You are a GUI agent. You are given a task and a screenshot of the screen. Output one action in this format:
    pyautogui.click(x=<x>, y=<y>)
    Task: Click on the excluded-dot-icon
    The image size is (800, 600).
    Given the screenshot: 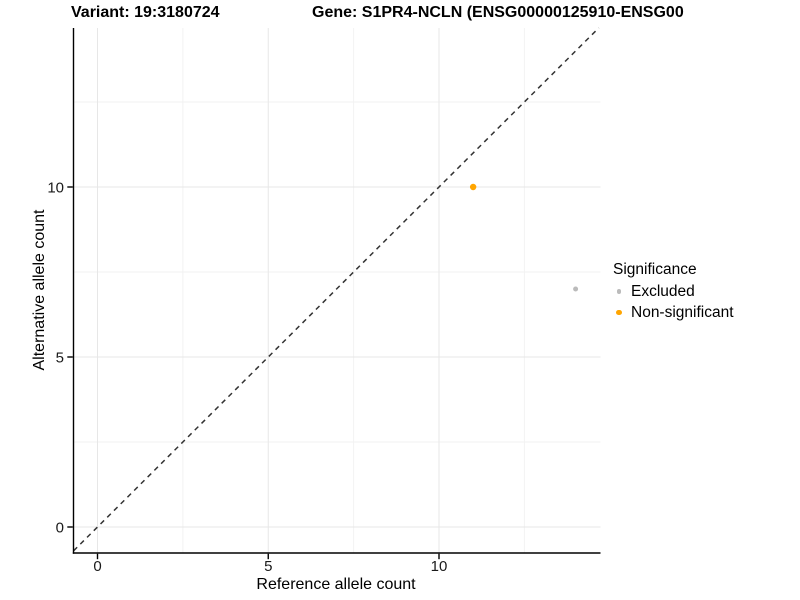 What is the action you would take?
    pyautogui.click(x=619, y=291)
    